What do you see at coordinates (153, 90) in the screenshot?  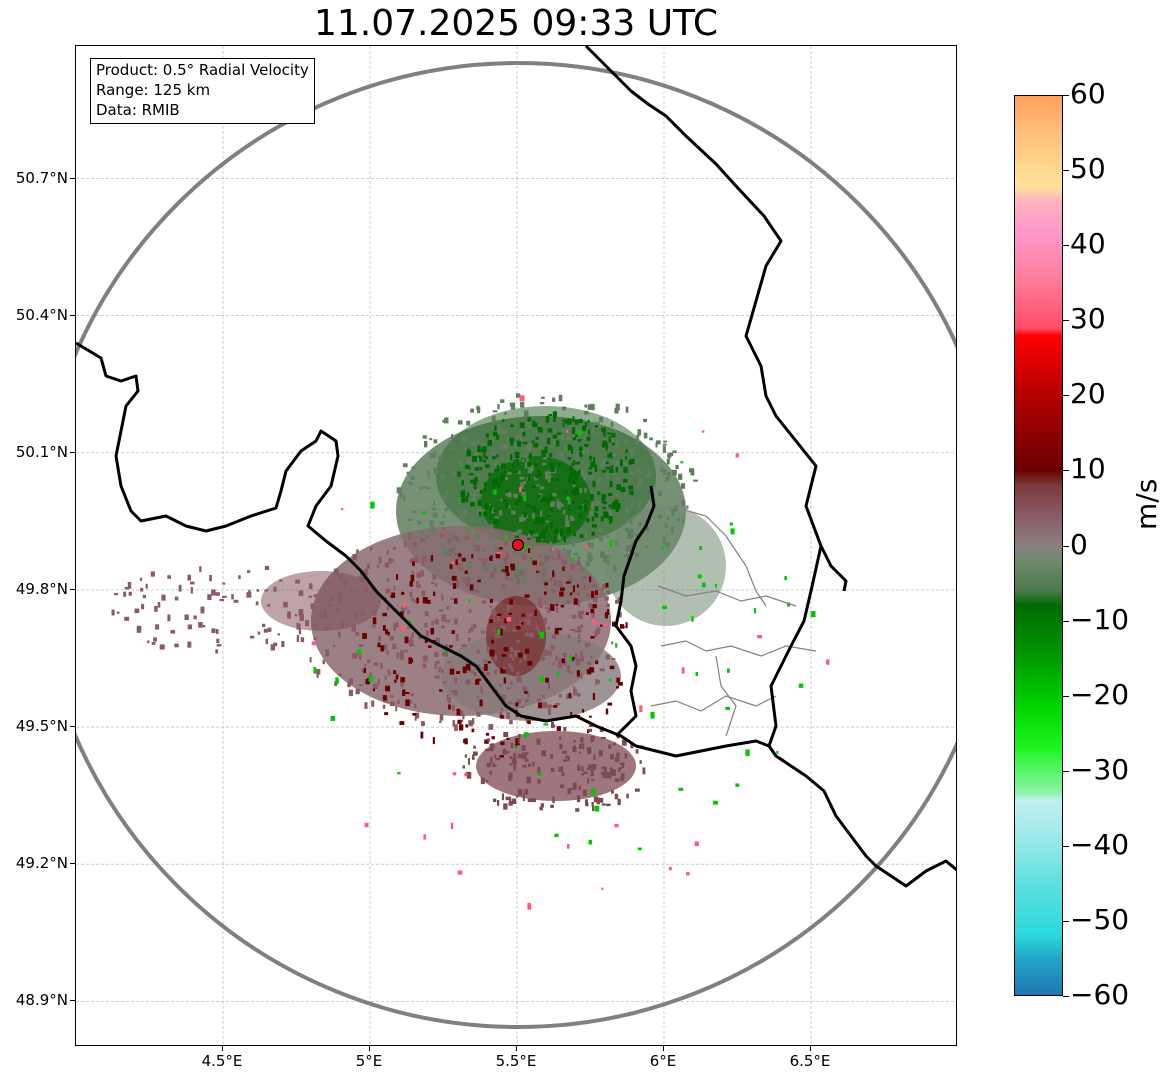 I see `info-range: Range: 125 km` at bounding box center [153, 90].